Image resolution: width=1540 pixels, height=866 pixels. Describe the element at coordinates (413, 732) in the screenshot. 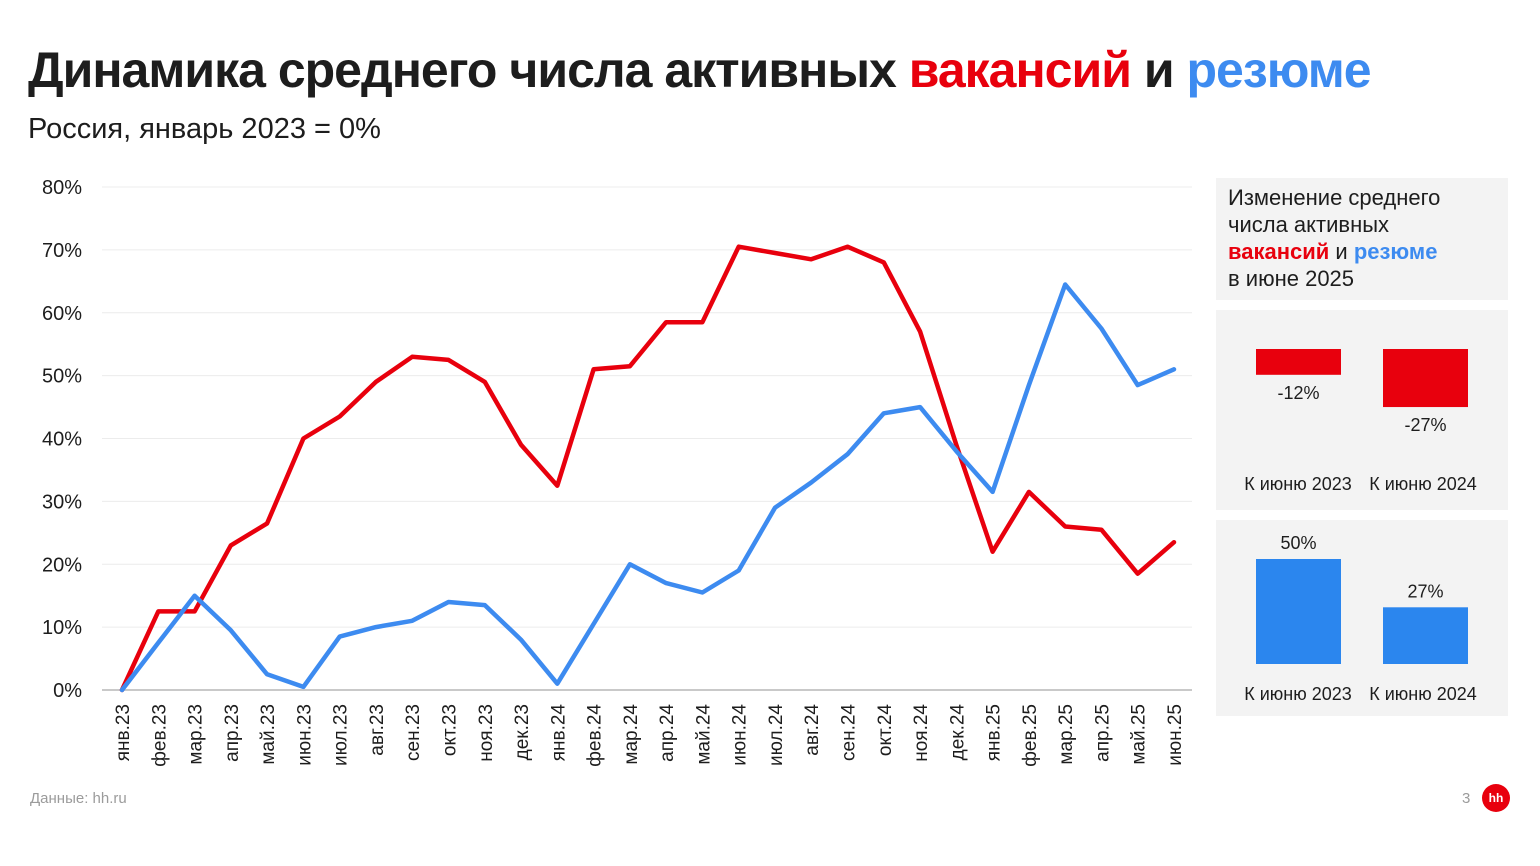

I see `x-tick-label: сен.23` at that location.